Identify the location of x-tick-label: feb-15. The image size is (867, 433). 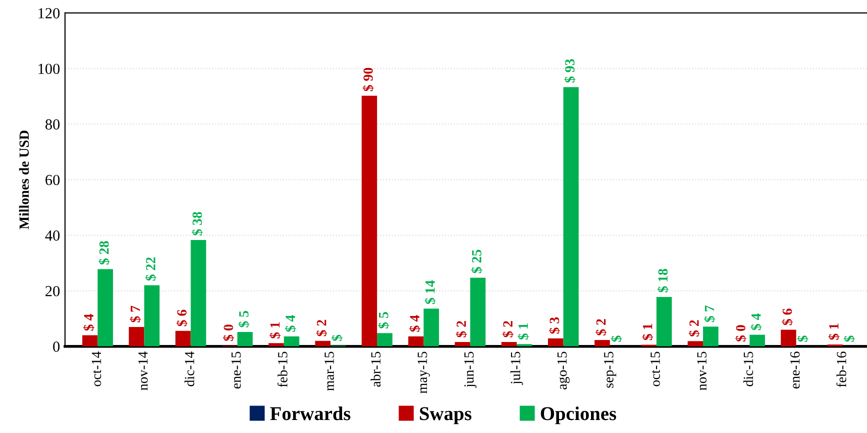
(282, 370).